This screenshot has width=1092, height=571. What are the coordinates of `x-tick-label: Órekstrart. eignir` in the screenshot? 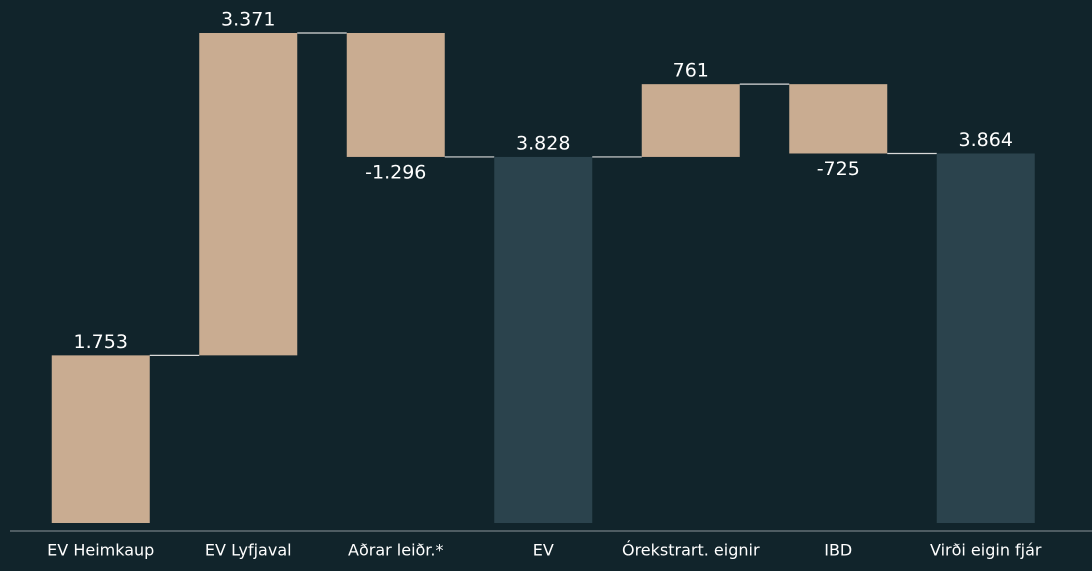 It's located at (691, 550).